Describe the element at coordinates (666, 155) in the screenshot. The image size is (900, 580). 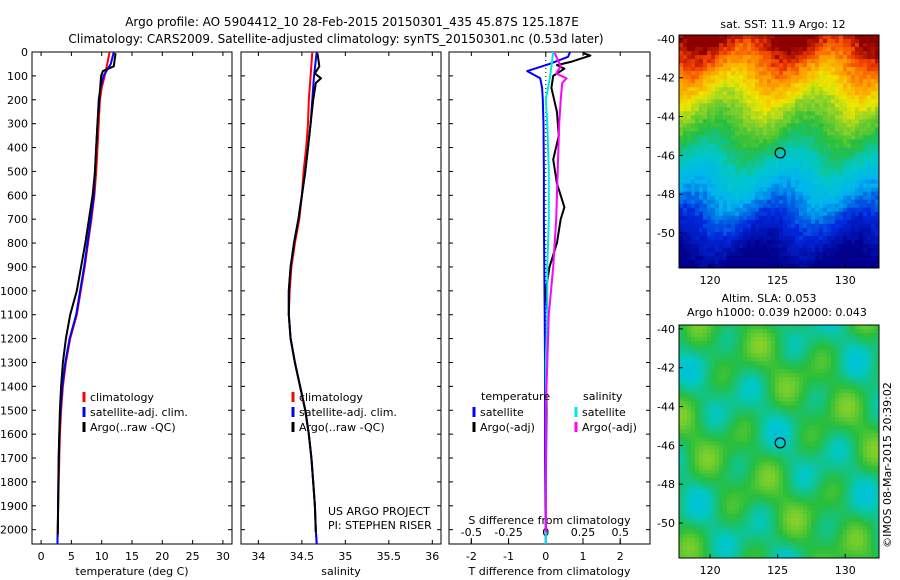
I see `map-lat-label: -46` at that location.